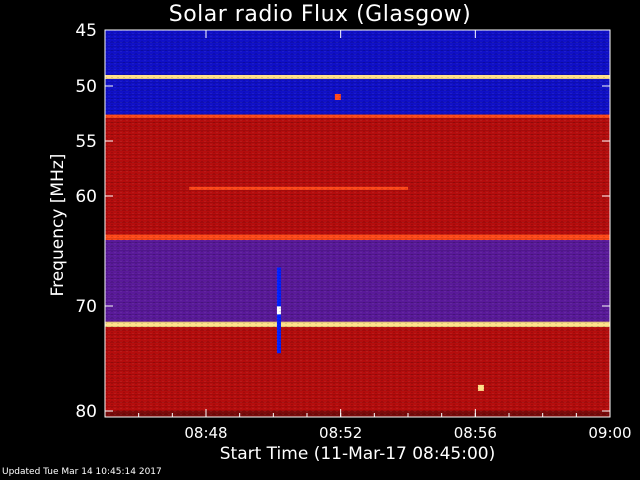  I want to click on chart-title: Solar radio Flux (Glasgow), so click(320, 14).